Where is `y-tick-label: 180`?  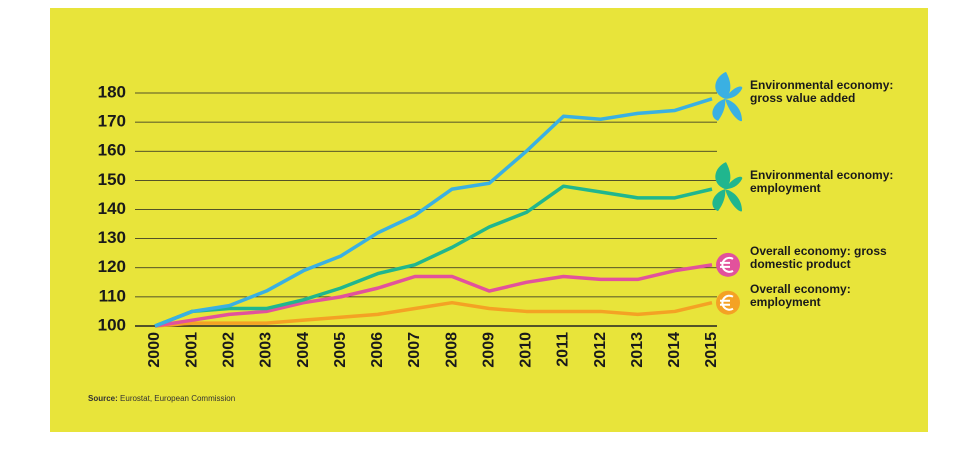 y-tick-label: 180 is located at coordinates (112, 91).